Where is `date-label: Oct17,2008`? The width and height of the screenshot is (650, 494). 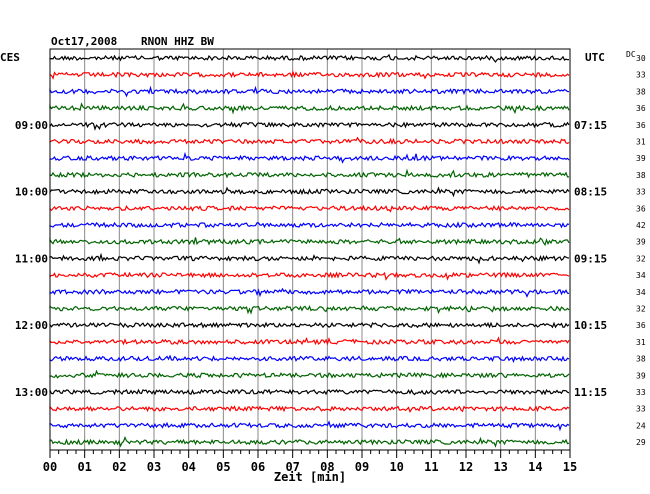 date-label: Oct17,2008 is located at coordinates (84, 41).